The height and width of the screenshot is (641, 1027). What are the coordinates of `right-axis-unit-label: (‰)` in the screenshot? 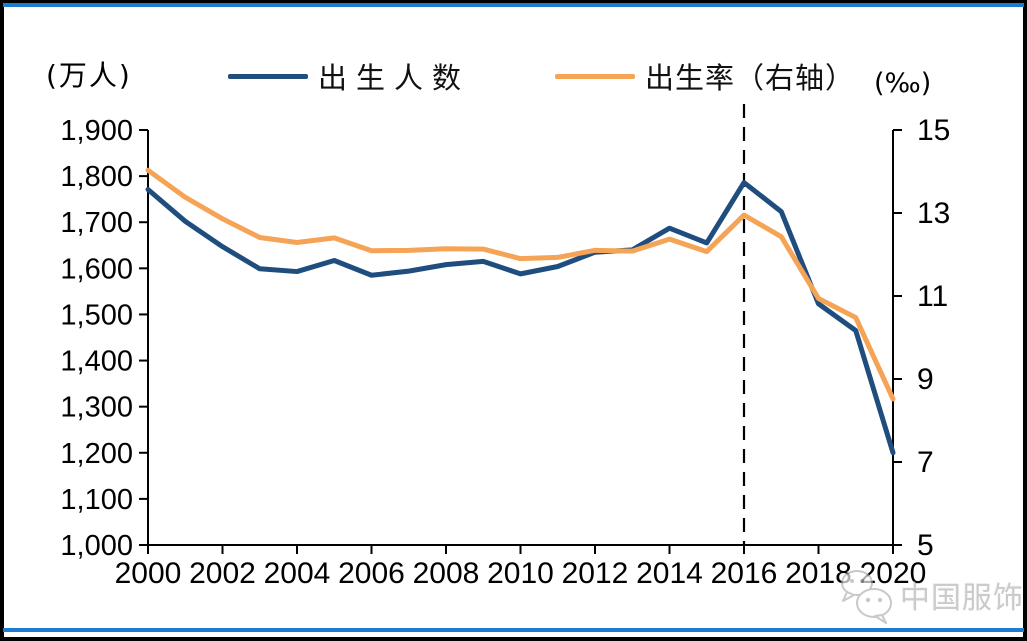 It's located at (903, 83).